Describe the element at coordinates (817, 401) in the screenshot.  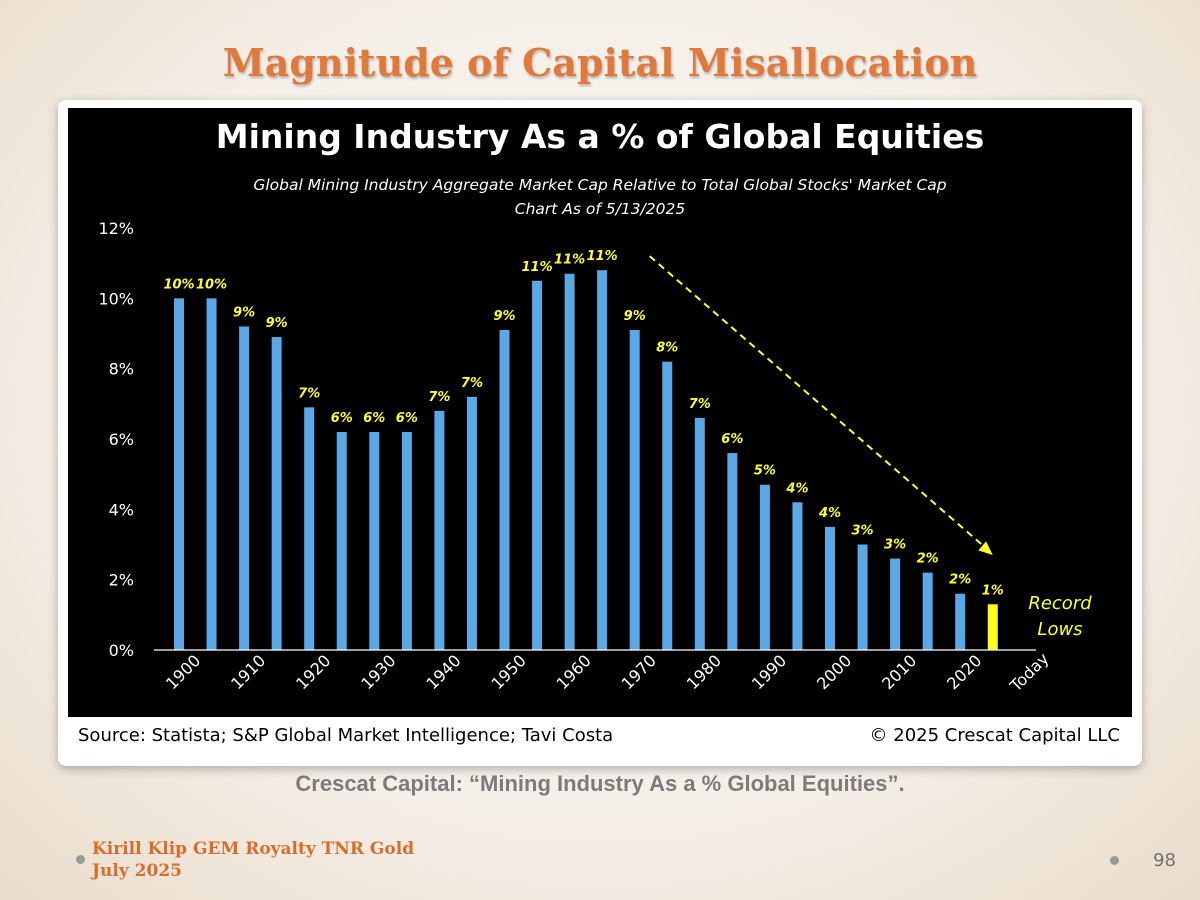
I see `trend-arrow-line` at that location.